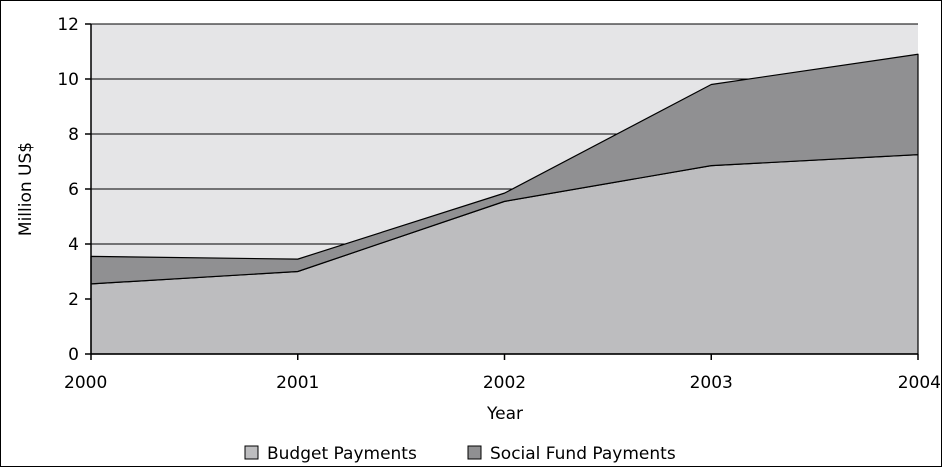 This screenshot has width=942, height=468. Describe the element at coordinates (73, 135) in the screenshot. I see `y-tick-label: 8` at that location.